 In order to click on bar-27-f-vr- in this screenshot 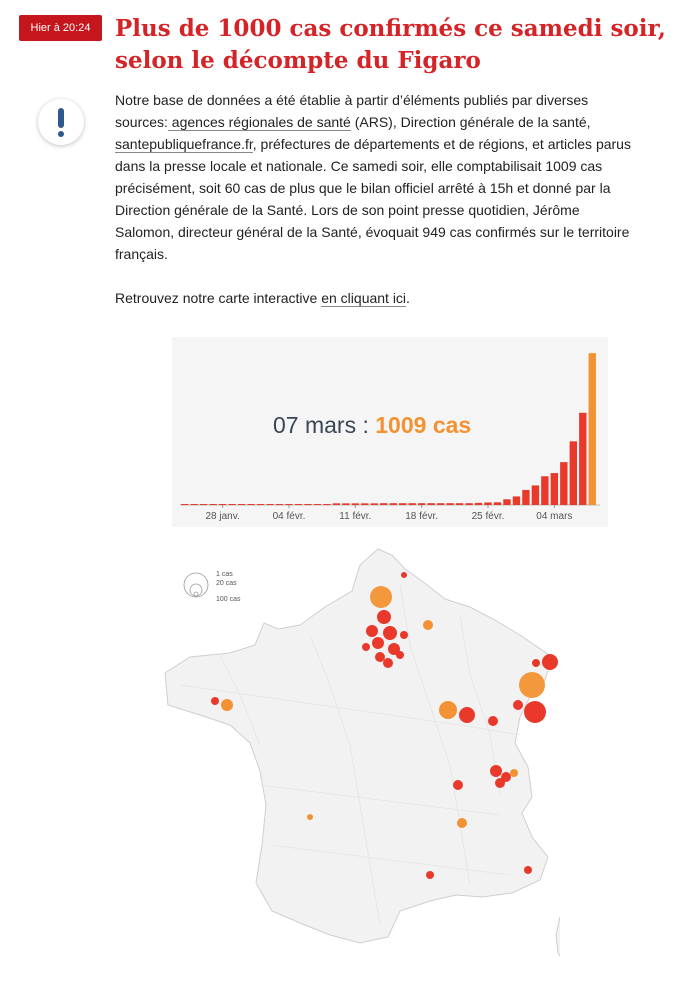, I will do `click(507, 502)`.